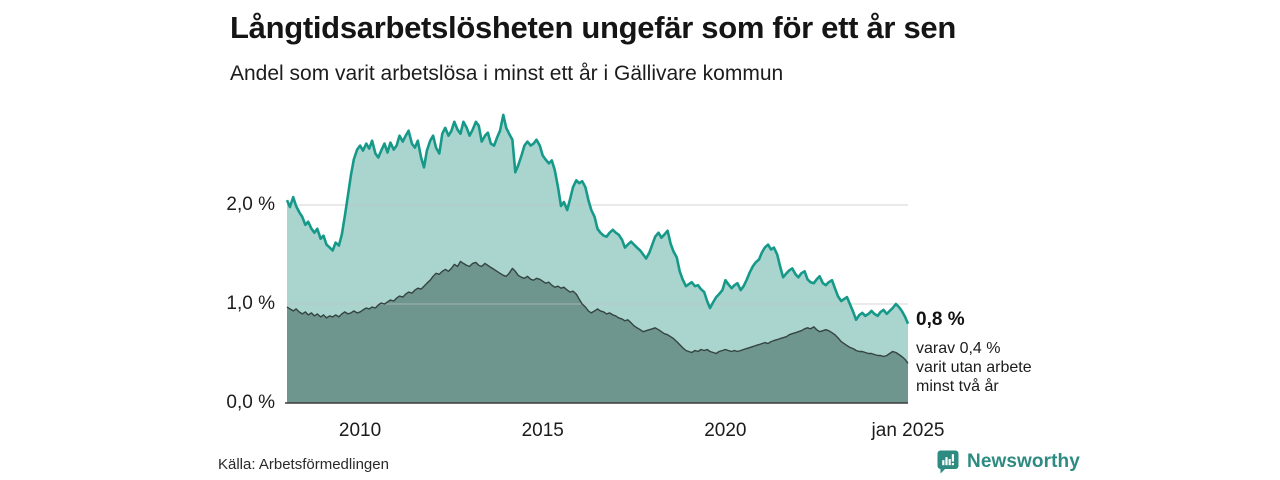 The image size is (1280, 480). I want to click on end-value-detail-3: minst två år, so click(957, 387).